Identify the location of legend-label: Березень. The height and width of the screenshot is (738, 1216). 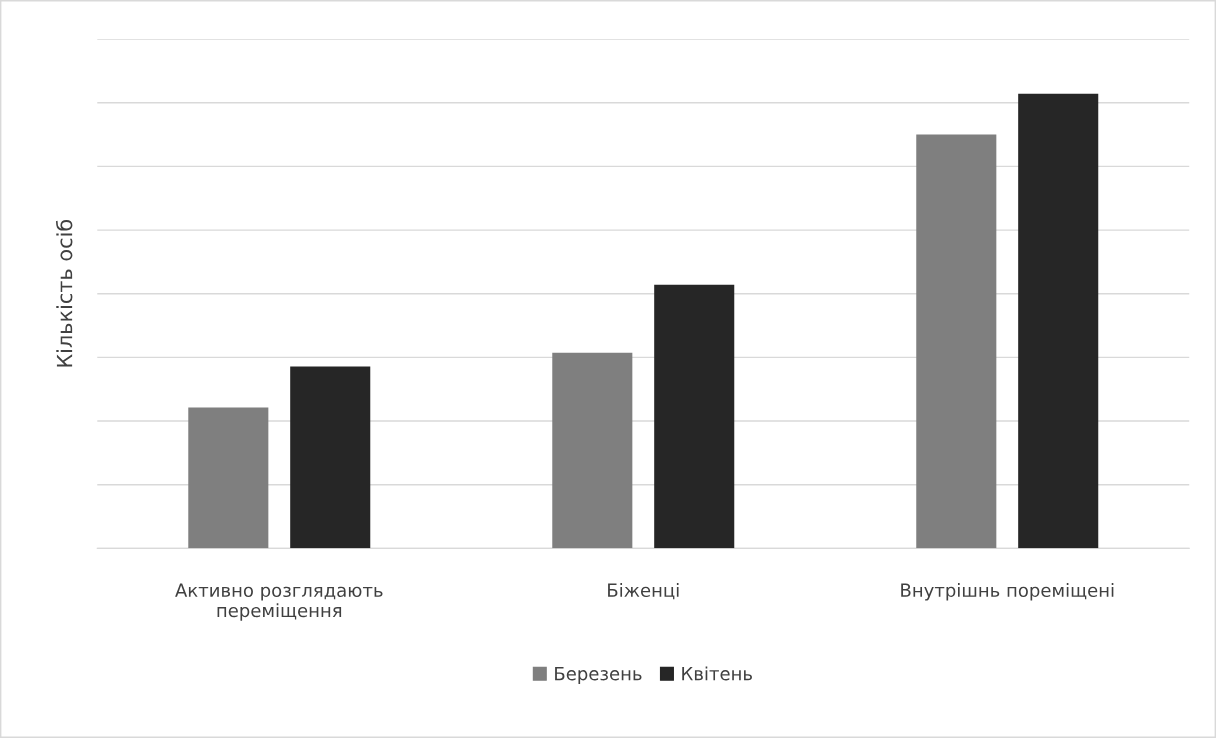
(598, 675).